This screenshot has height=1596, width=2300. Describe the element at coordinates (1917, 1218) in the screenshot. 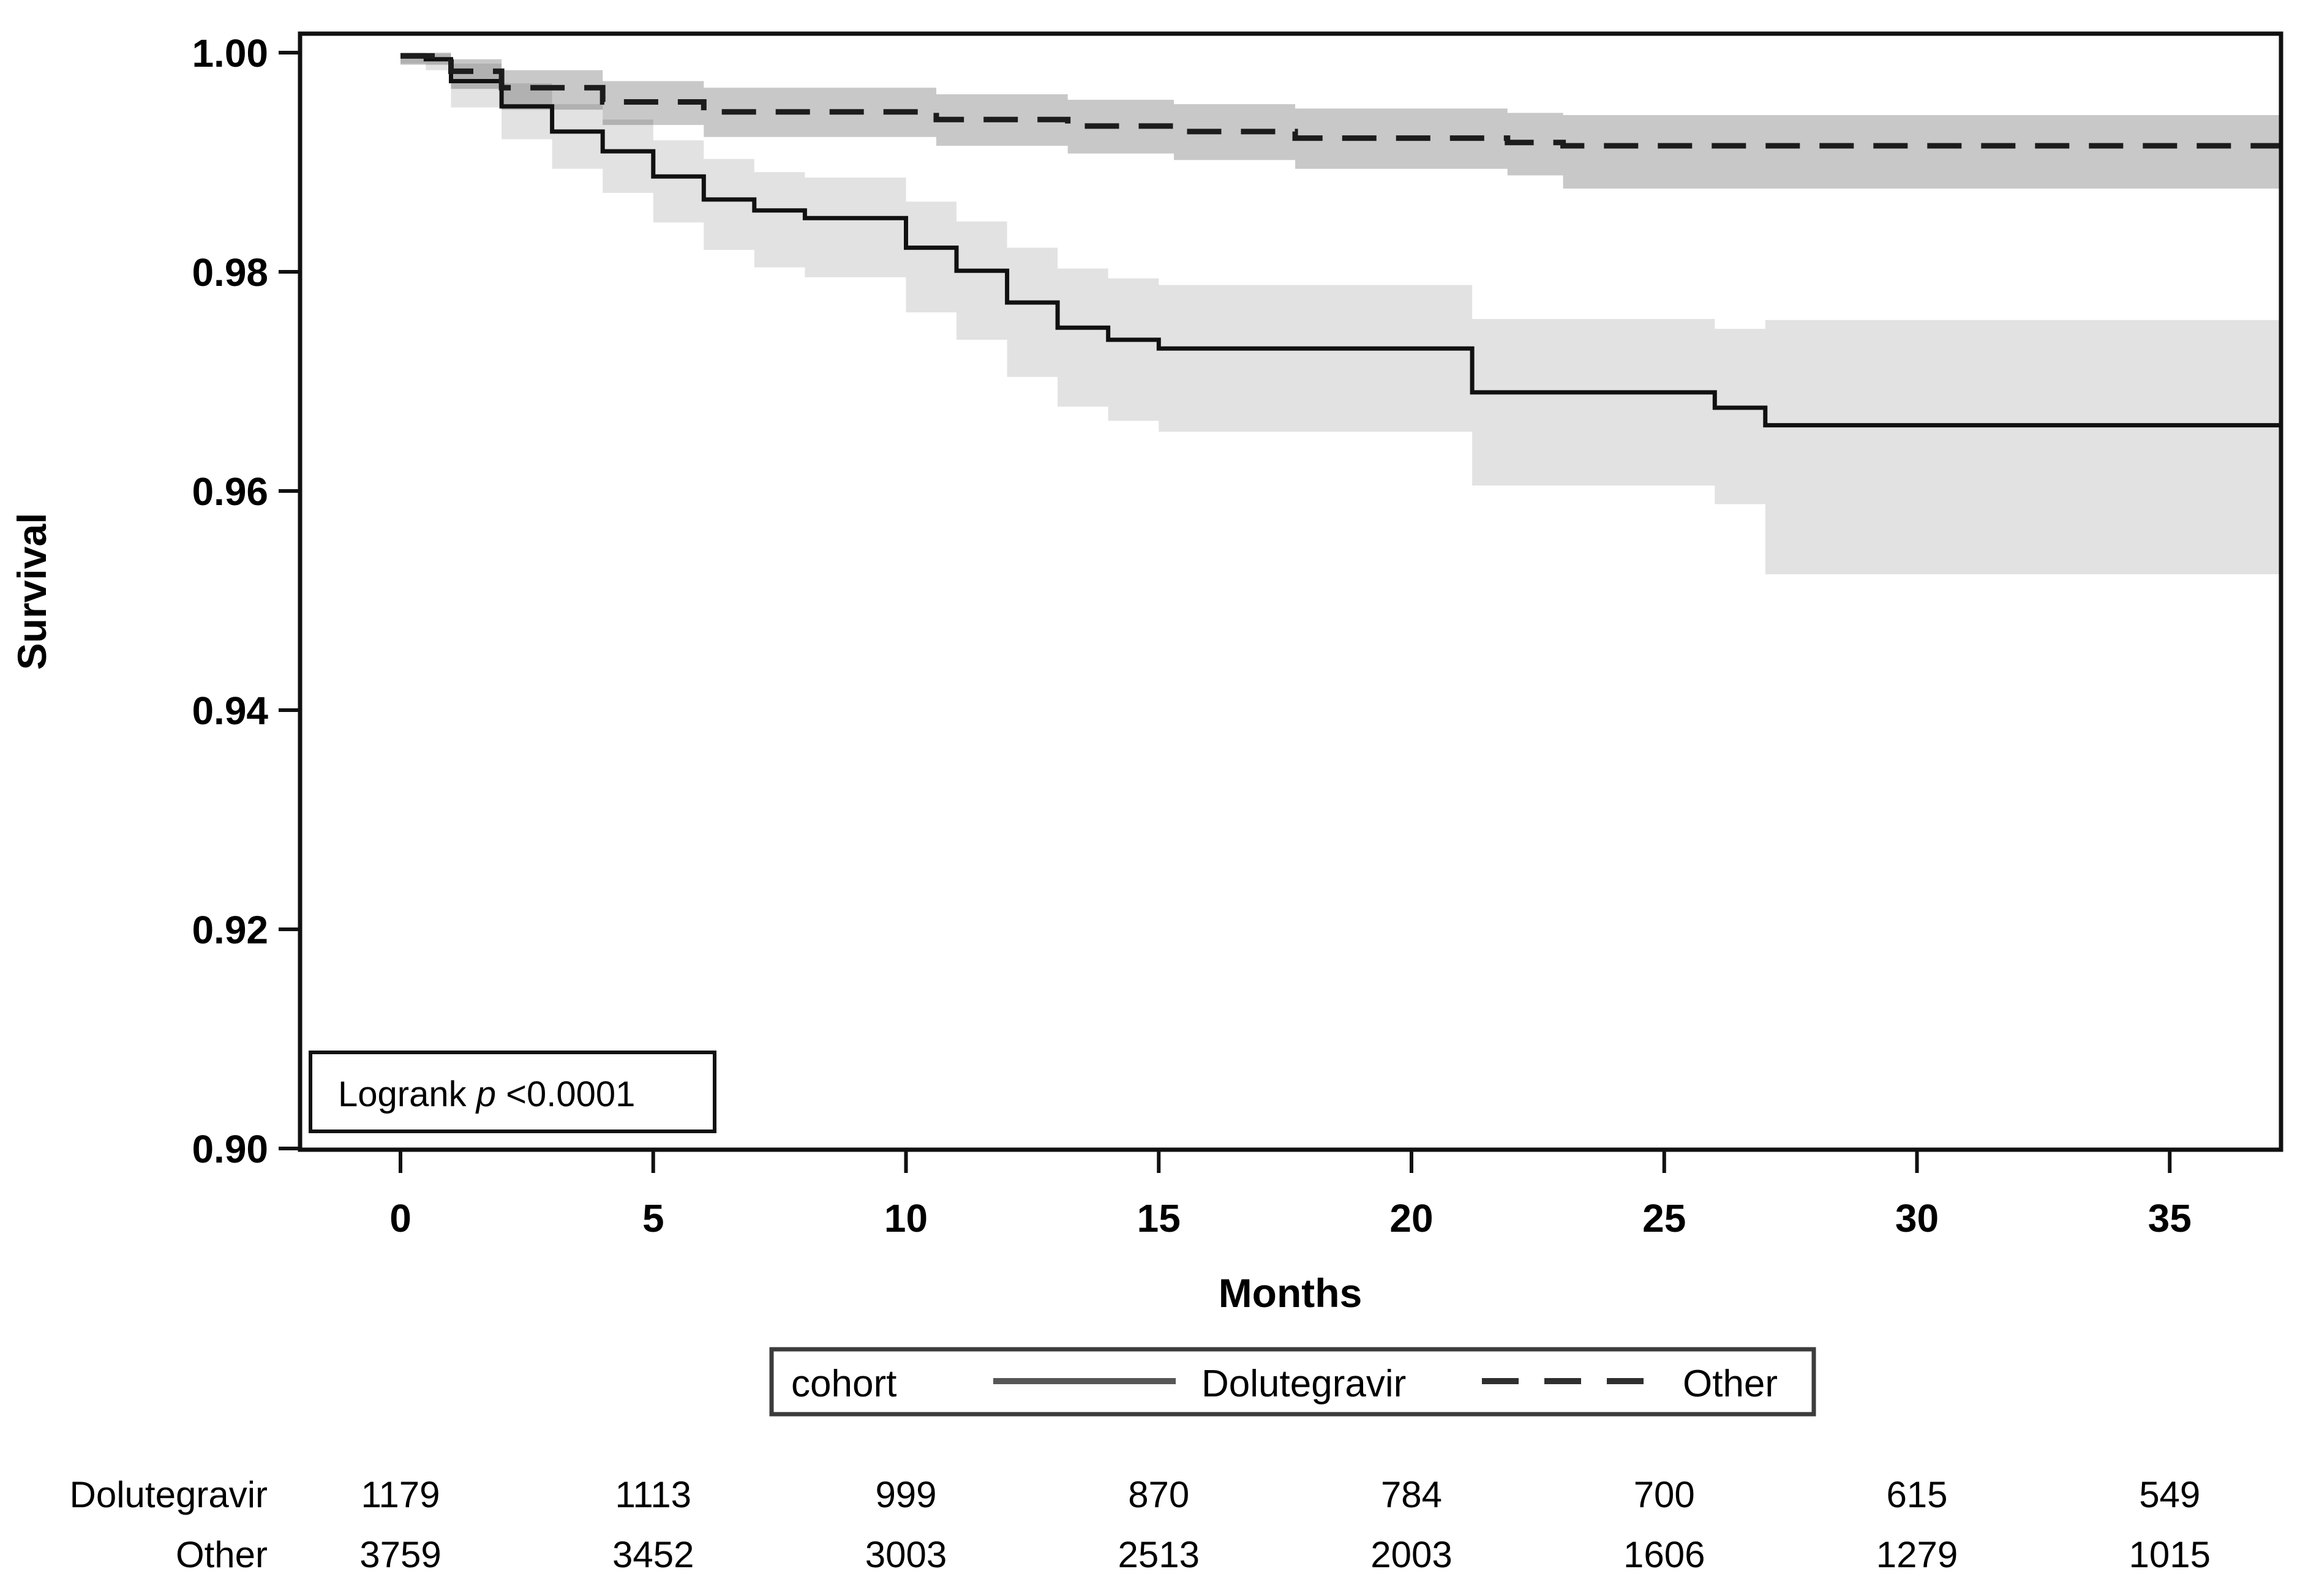

I see `x-tick-label: 30` at that location.